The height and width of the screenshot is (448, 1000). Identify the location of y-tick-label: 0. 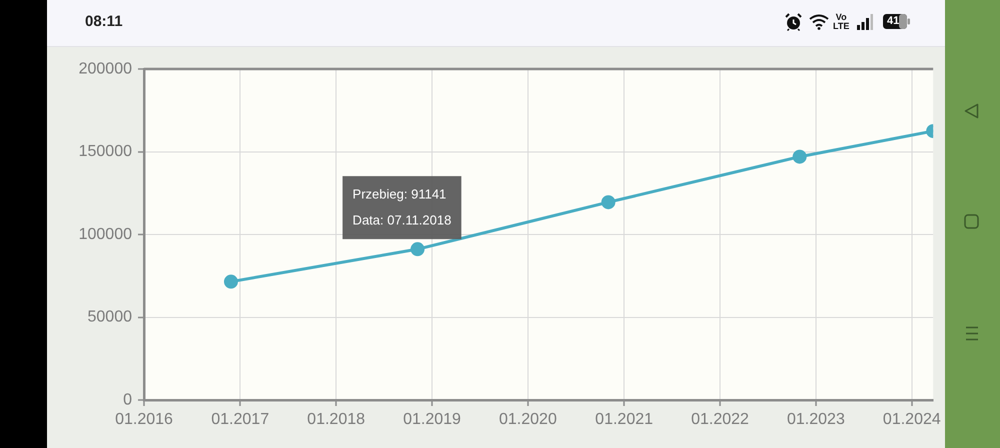
(127, 399).